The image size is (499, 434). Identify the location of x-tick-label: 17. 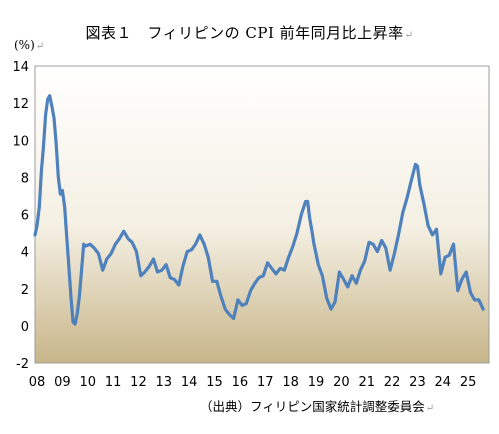
(265, 382).